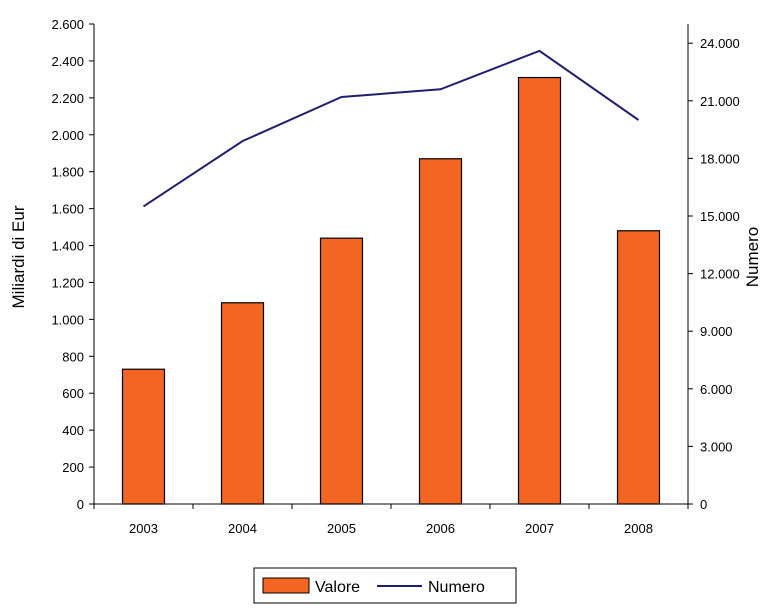 Image resolution: width=768 pixels, height=611 pixels. Describe the element at coordinates (242, 403) in the screenshot. I see `bar-2004` at that location.